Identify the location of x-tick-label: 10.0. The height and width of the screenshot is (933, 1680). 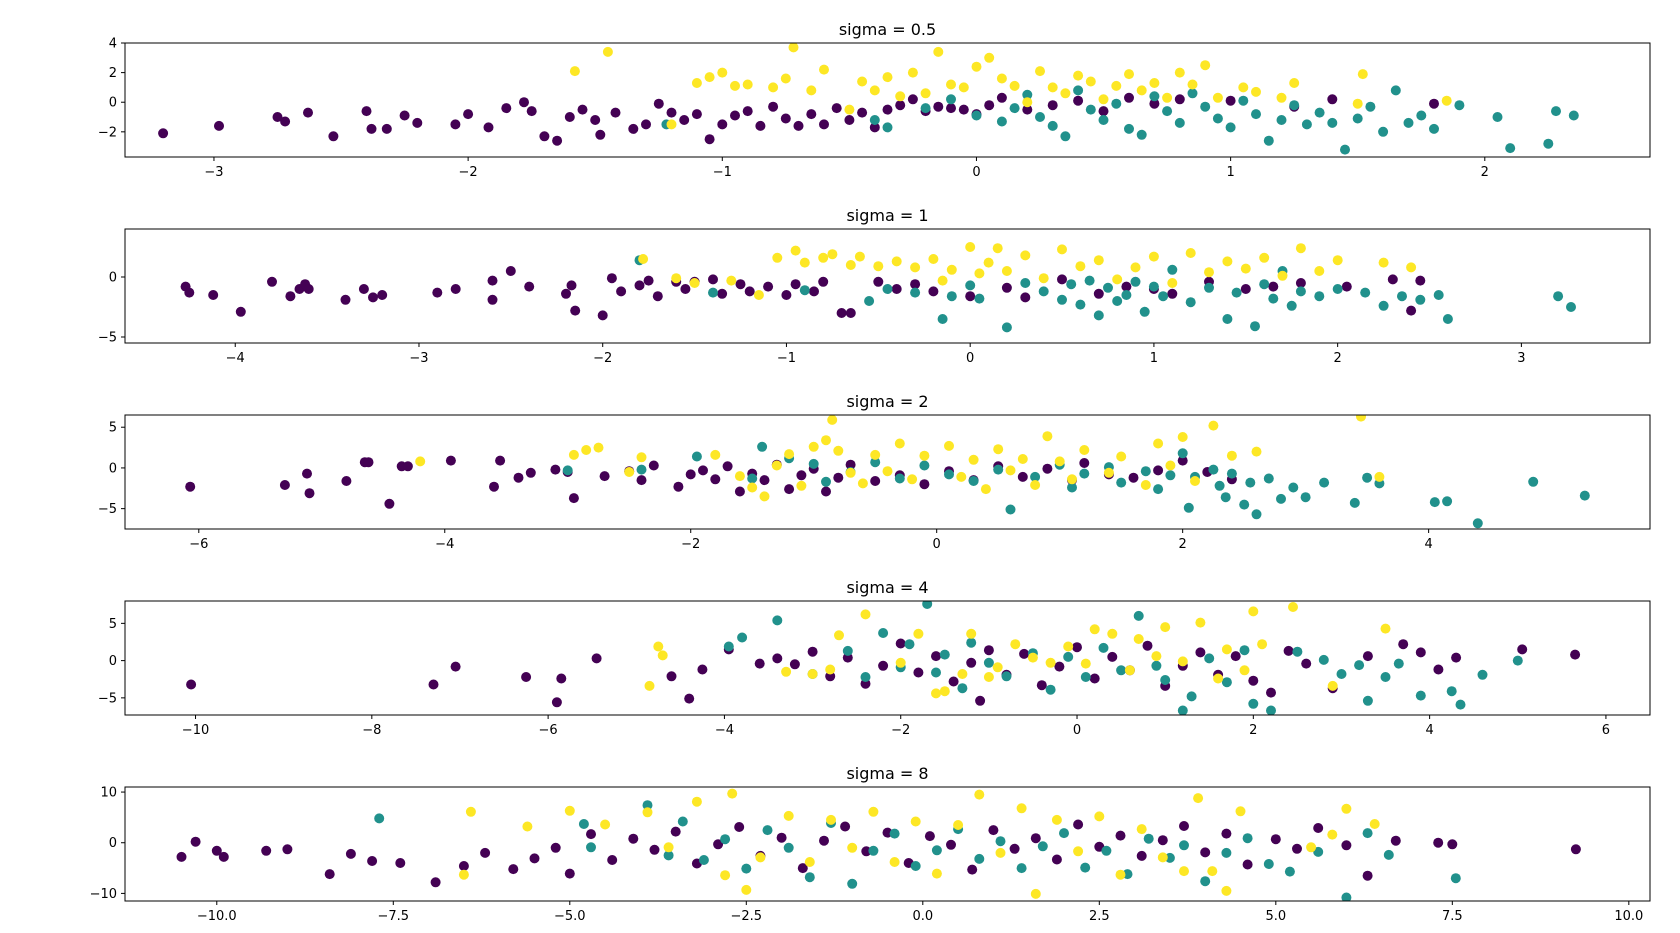
(1628, 916).